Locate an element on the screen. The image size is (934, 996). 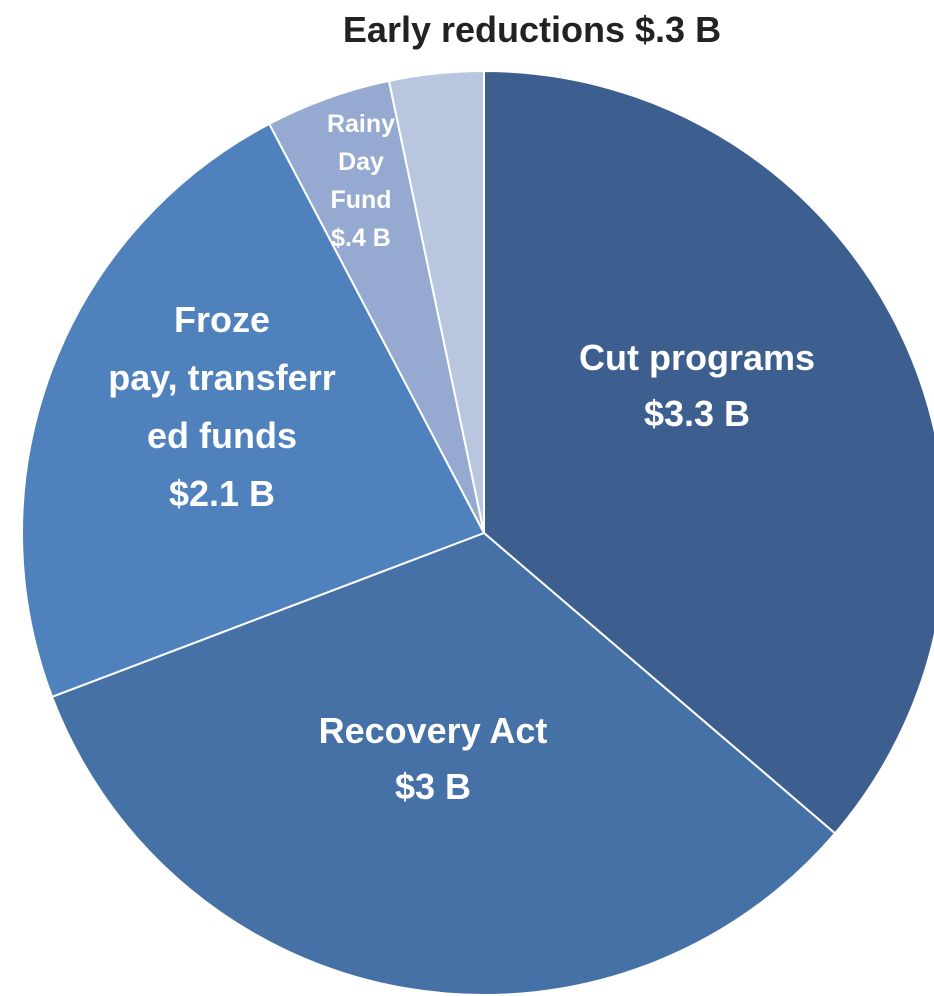
slice-label-4: Early reductions $.3 B is located at coordinates (532, 29).